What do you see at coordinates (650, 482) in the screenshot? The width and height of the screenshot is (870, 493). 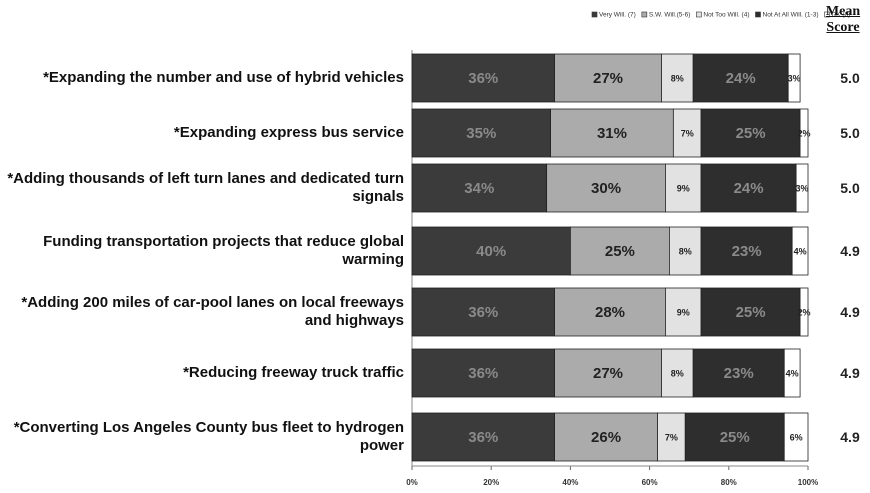 I see `x-tick-label: 60%` at bounding box center [650, 482].